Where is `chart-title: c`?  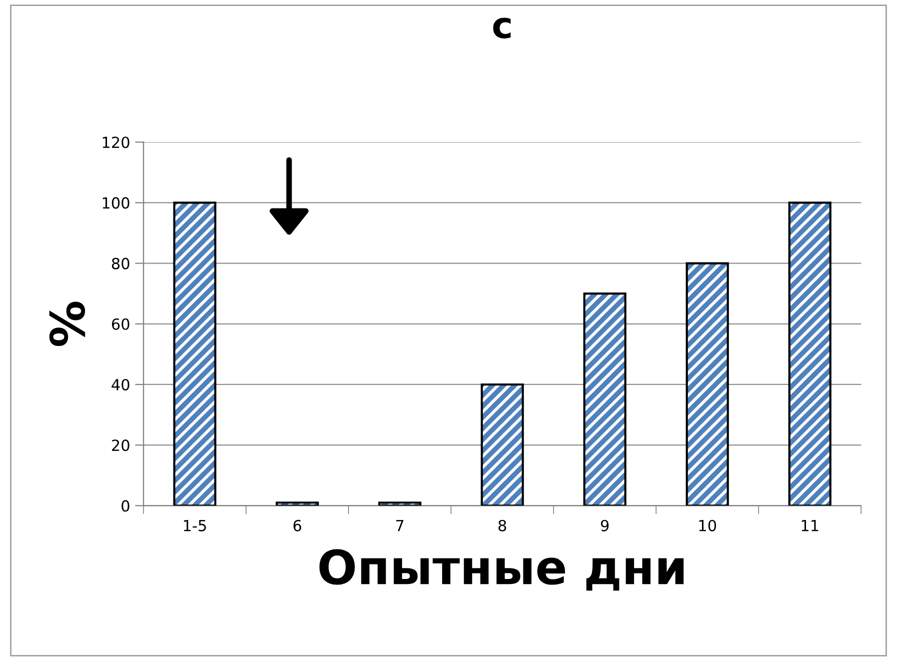 chart-title: c is located at coordinates (502, 28).